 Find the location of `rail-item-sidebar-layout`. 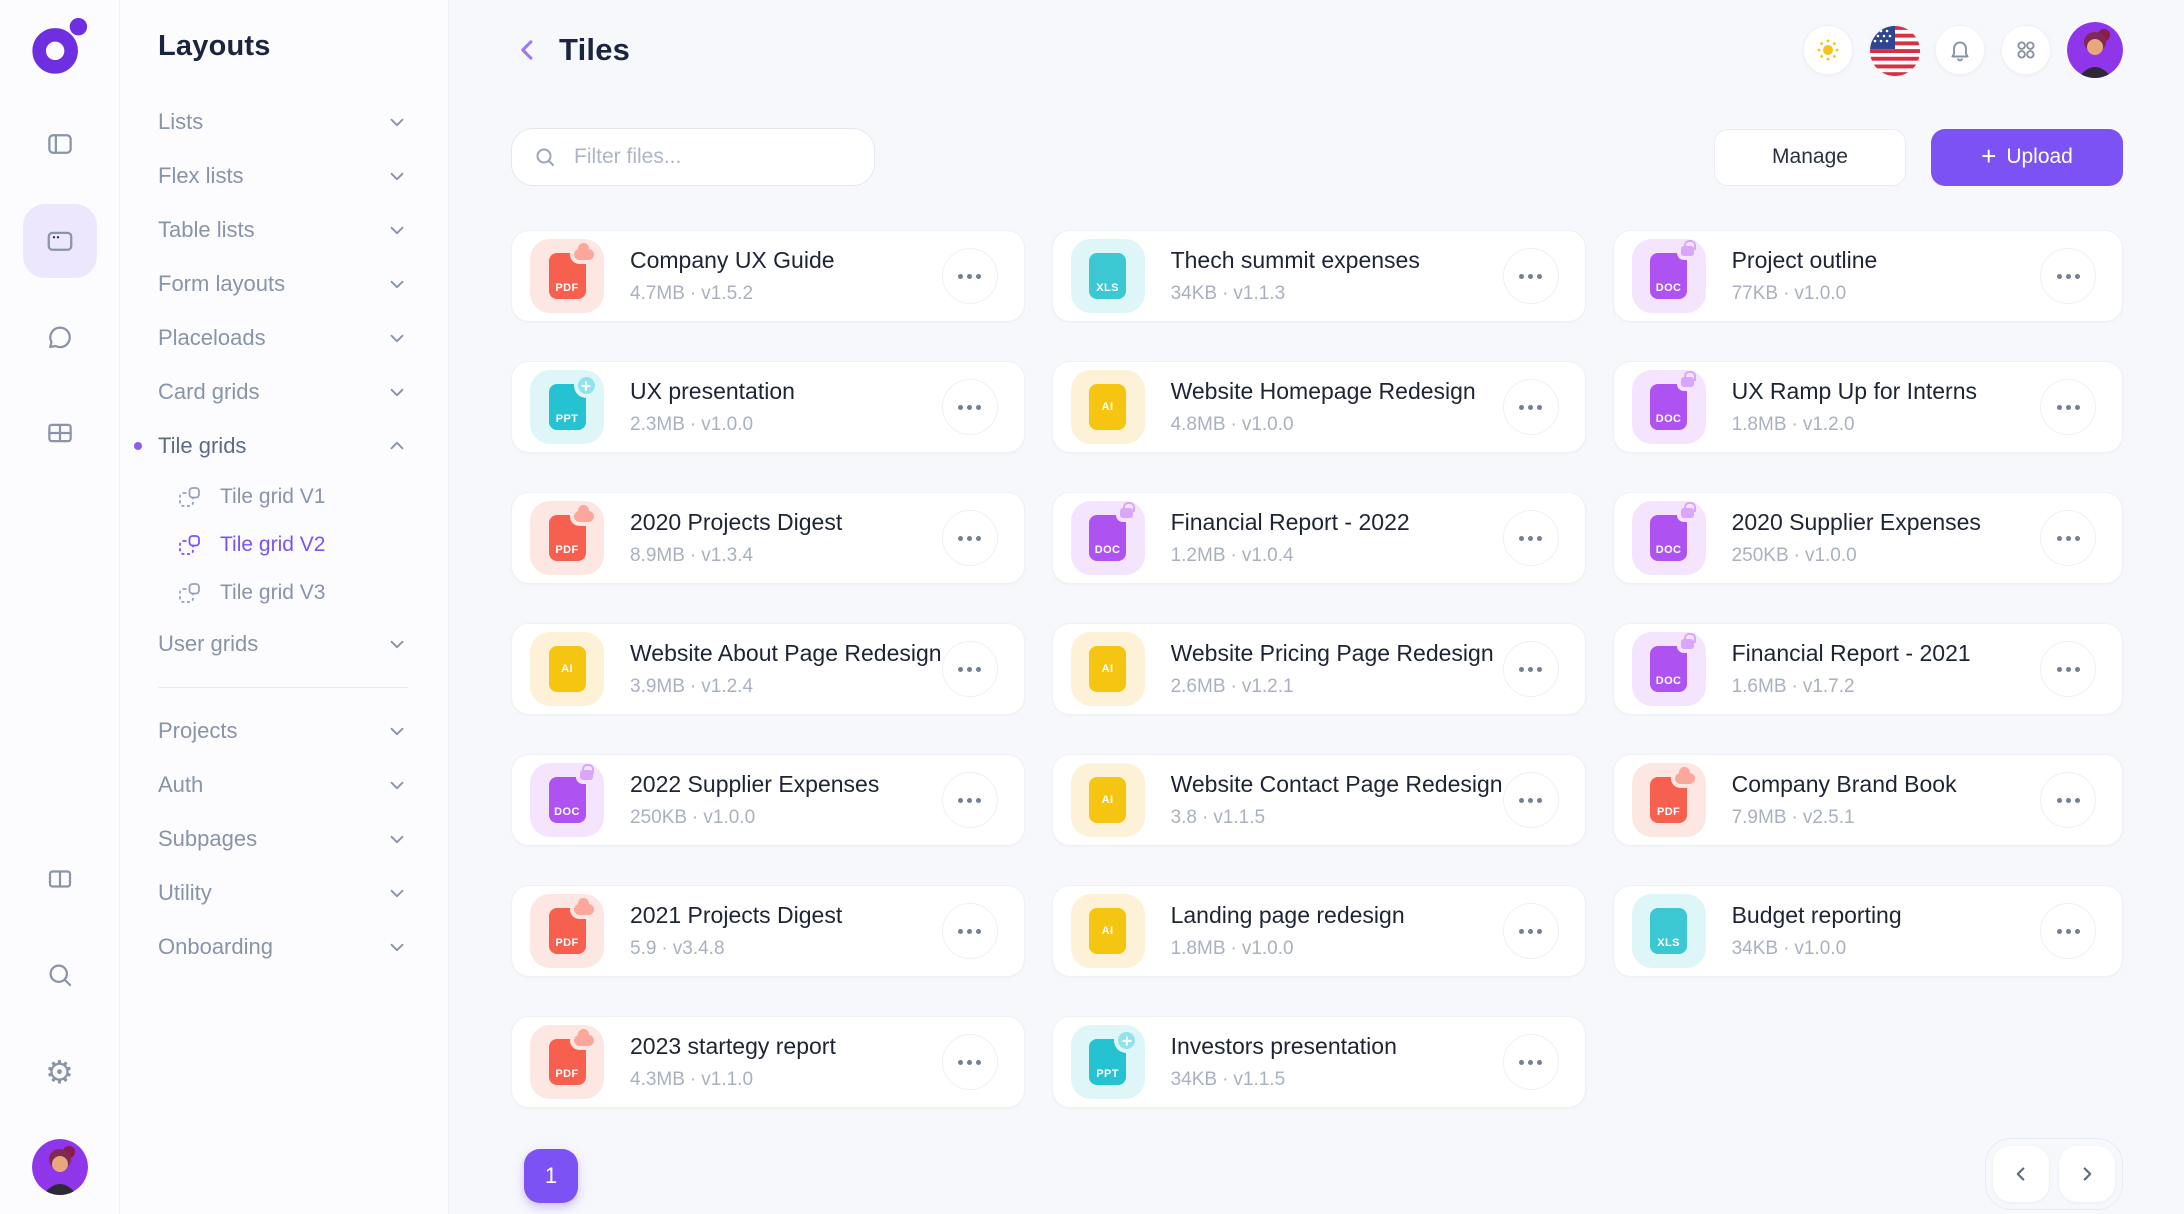

rail-item-sidebar-layout is located at coordinates (60, 144).